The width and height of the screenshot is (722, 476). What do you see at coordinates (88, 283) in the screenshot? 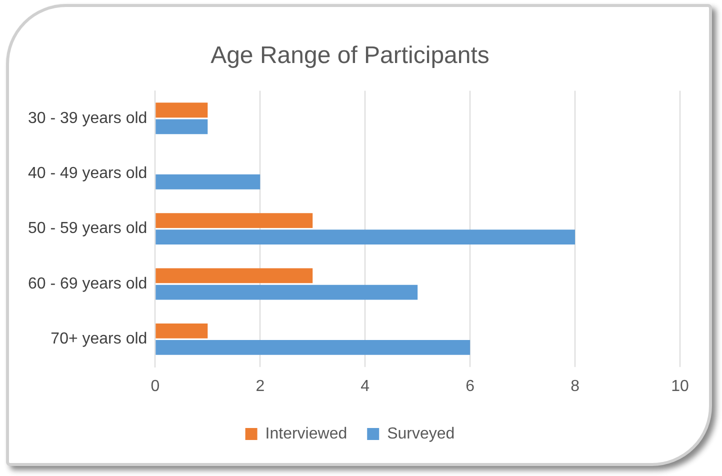
I see `y-tick-label: 60 - 69 years old` at bounding box center [88, 283].